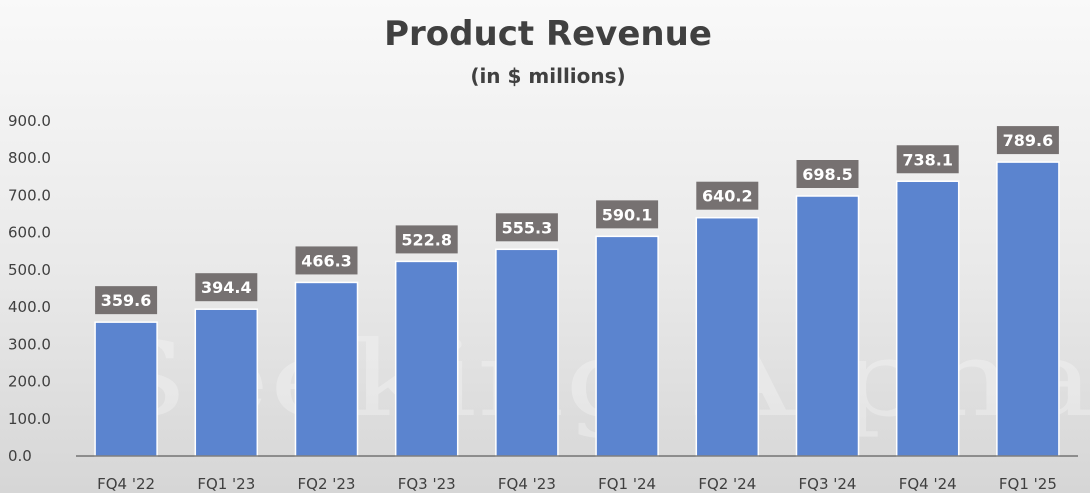 Image resolution: width=1090 pixels, height=493 pixels. What do you see at coordinates (1028, 484) in the screenshot?
I see `x-tick-label: FQ1 '25` at bounding box center [1028, 484].